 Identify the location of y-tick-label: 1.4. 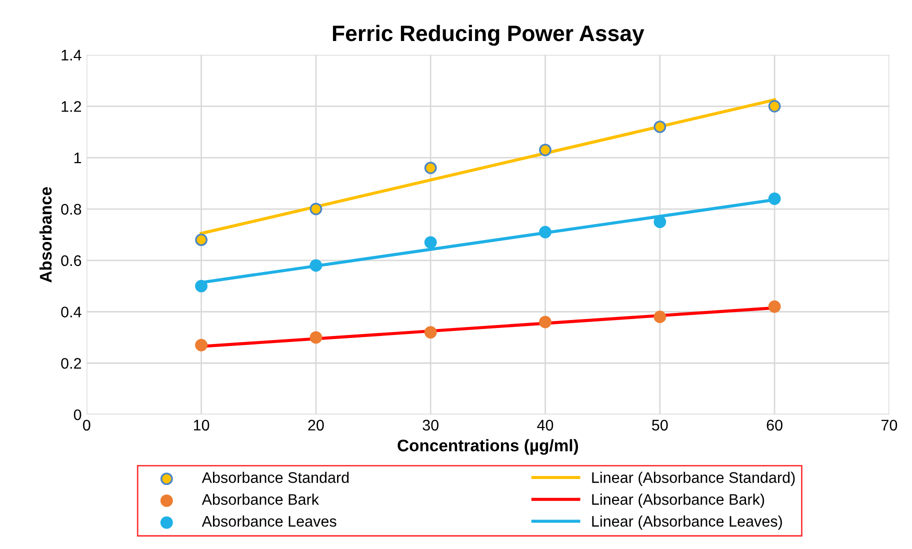
(72, 55).